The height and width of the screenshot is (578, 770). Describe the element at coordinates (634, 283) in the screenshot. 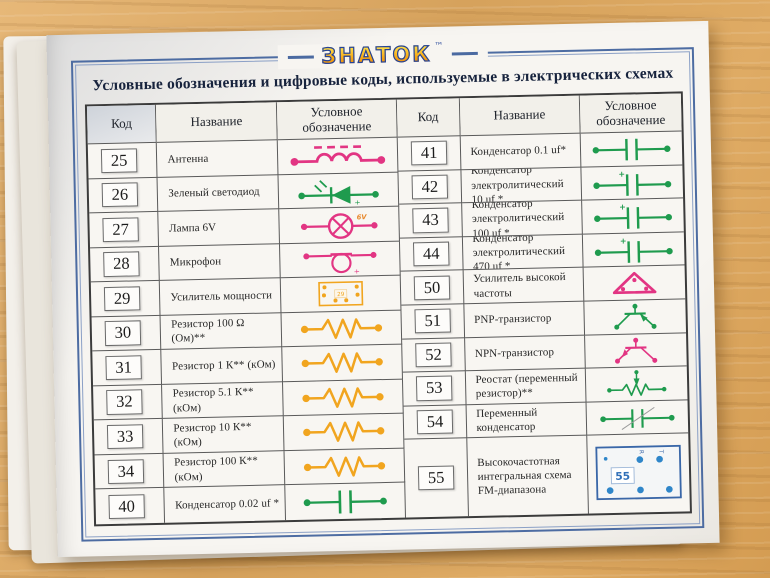

I see `hf-amplifier-icon` at that location.